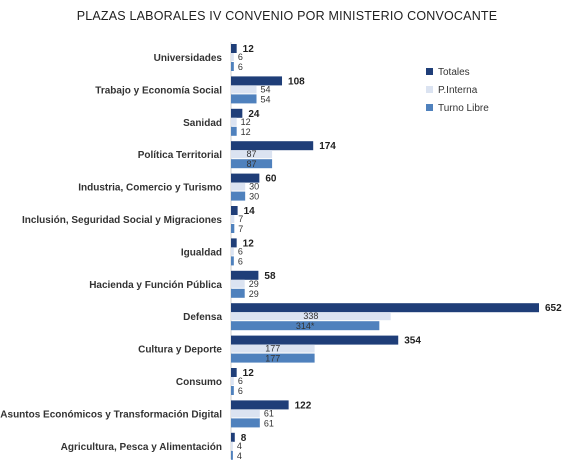 The image size is (570, 472). I want to click on data-label: 58, so click(270, 276).